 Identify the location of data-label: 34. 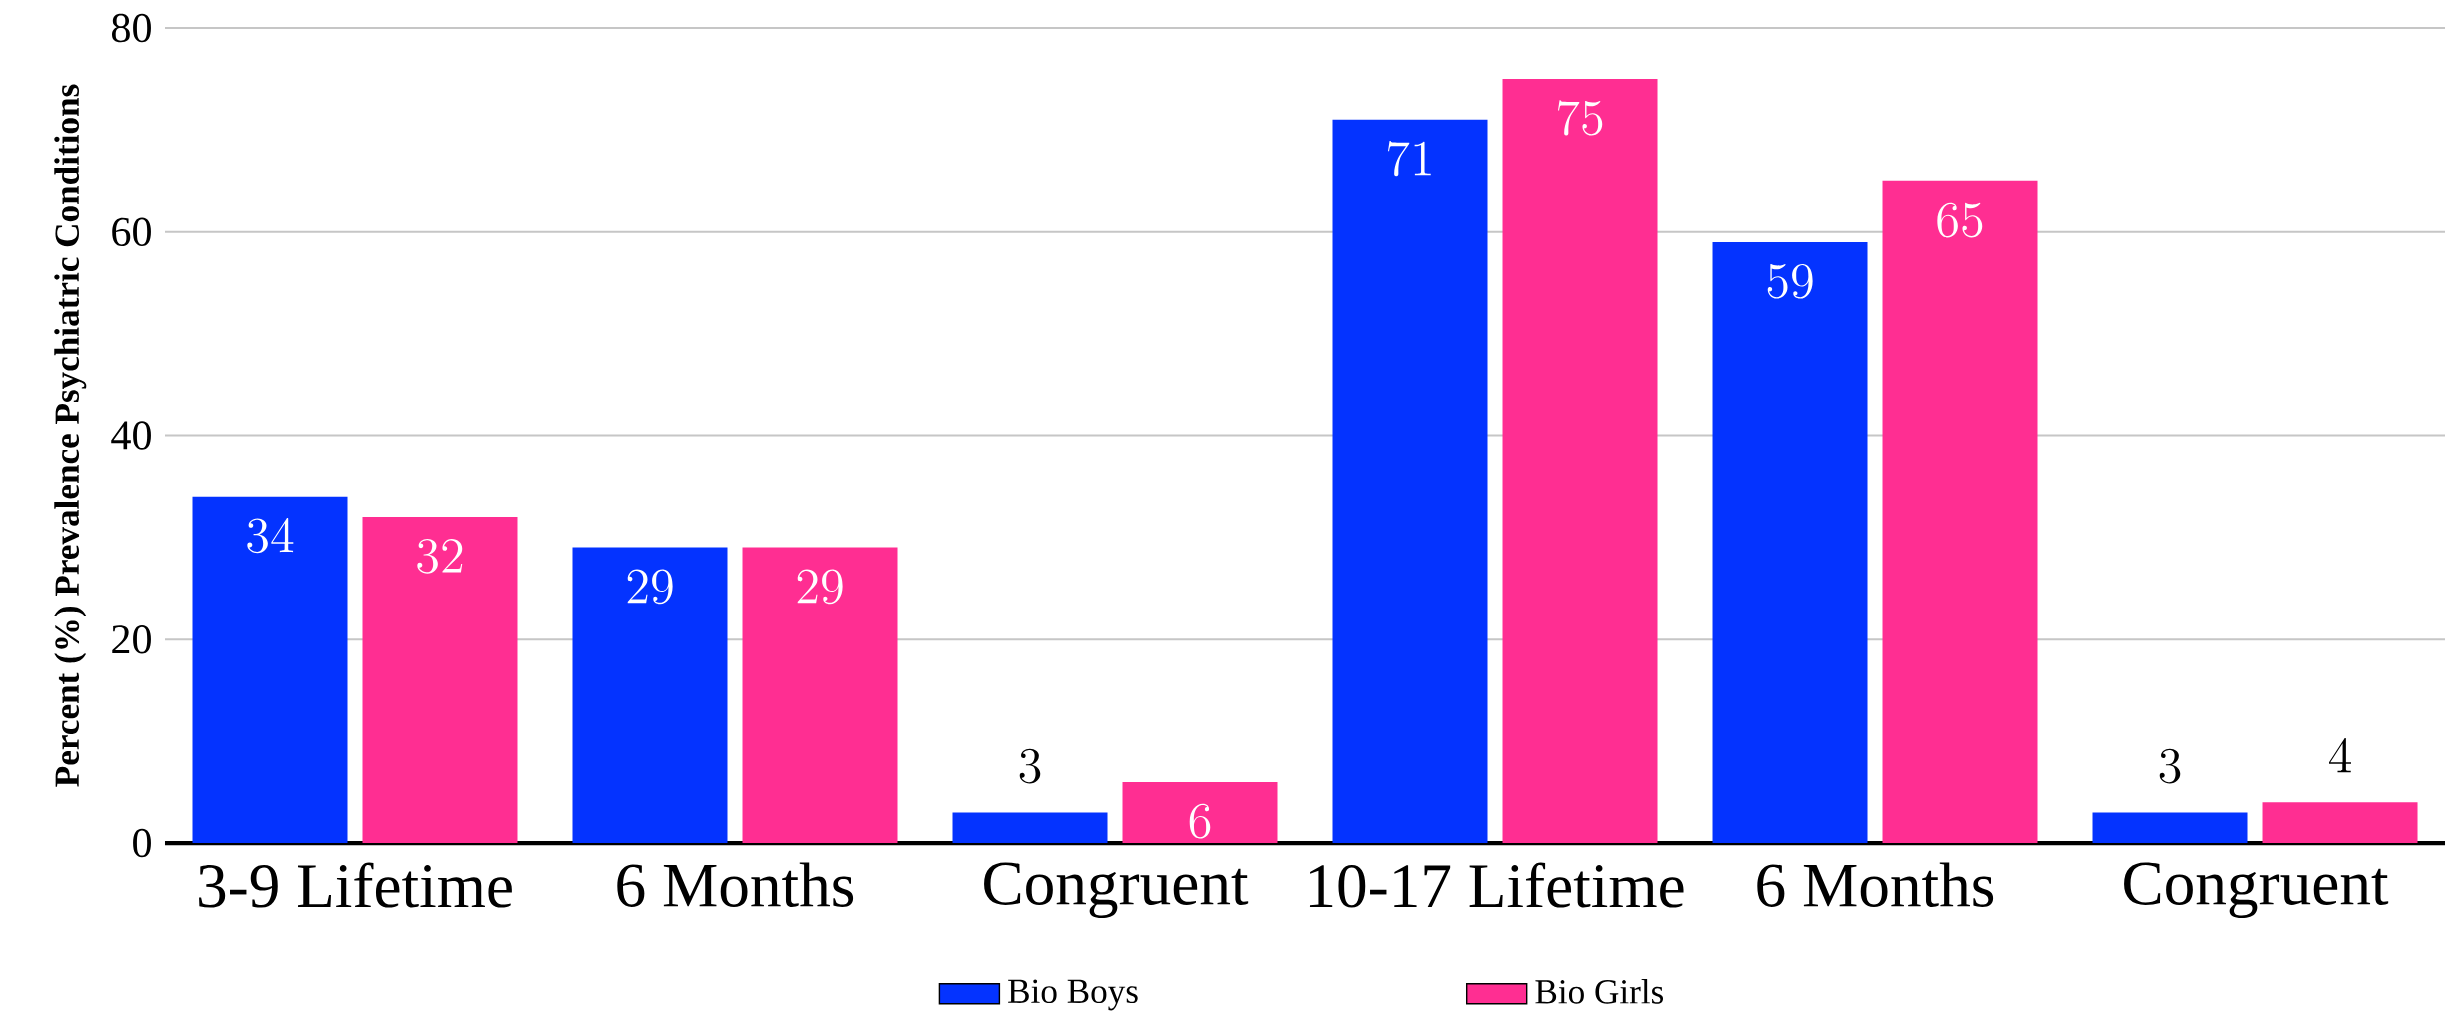
(270, 536).